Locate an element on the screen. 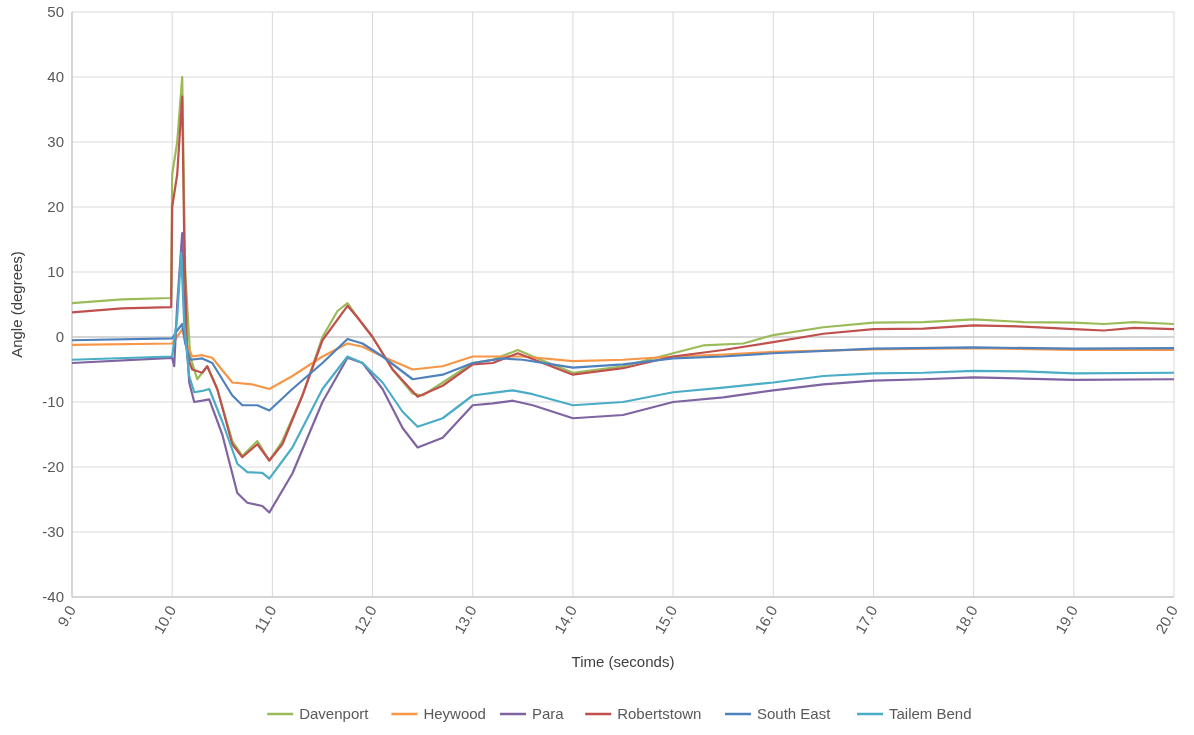 This screenshot has height=735, width=1194. y-tick-label: 0 is located at coordinates (59, 337).